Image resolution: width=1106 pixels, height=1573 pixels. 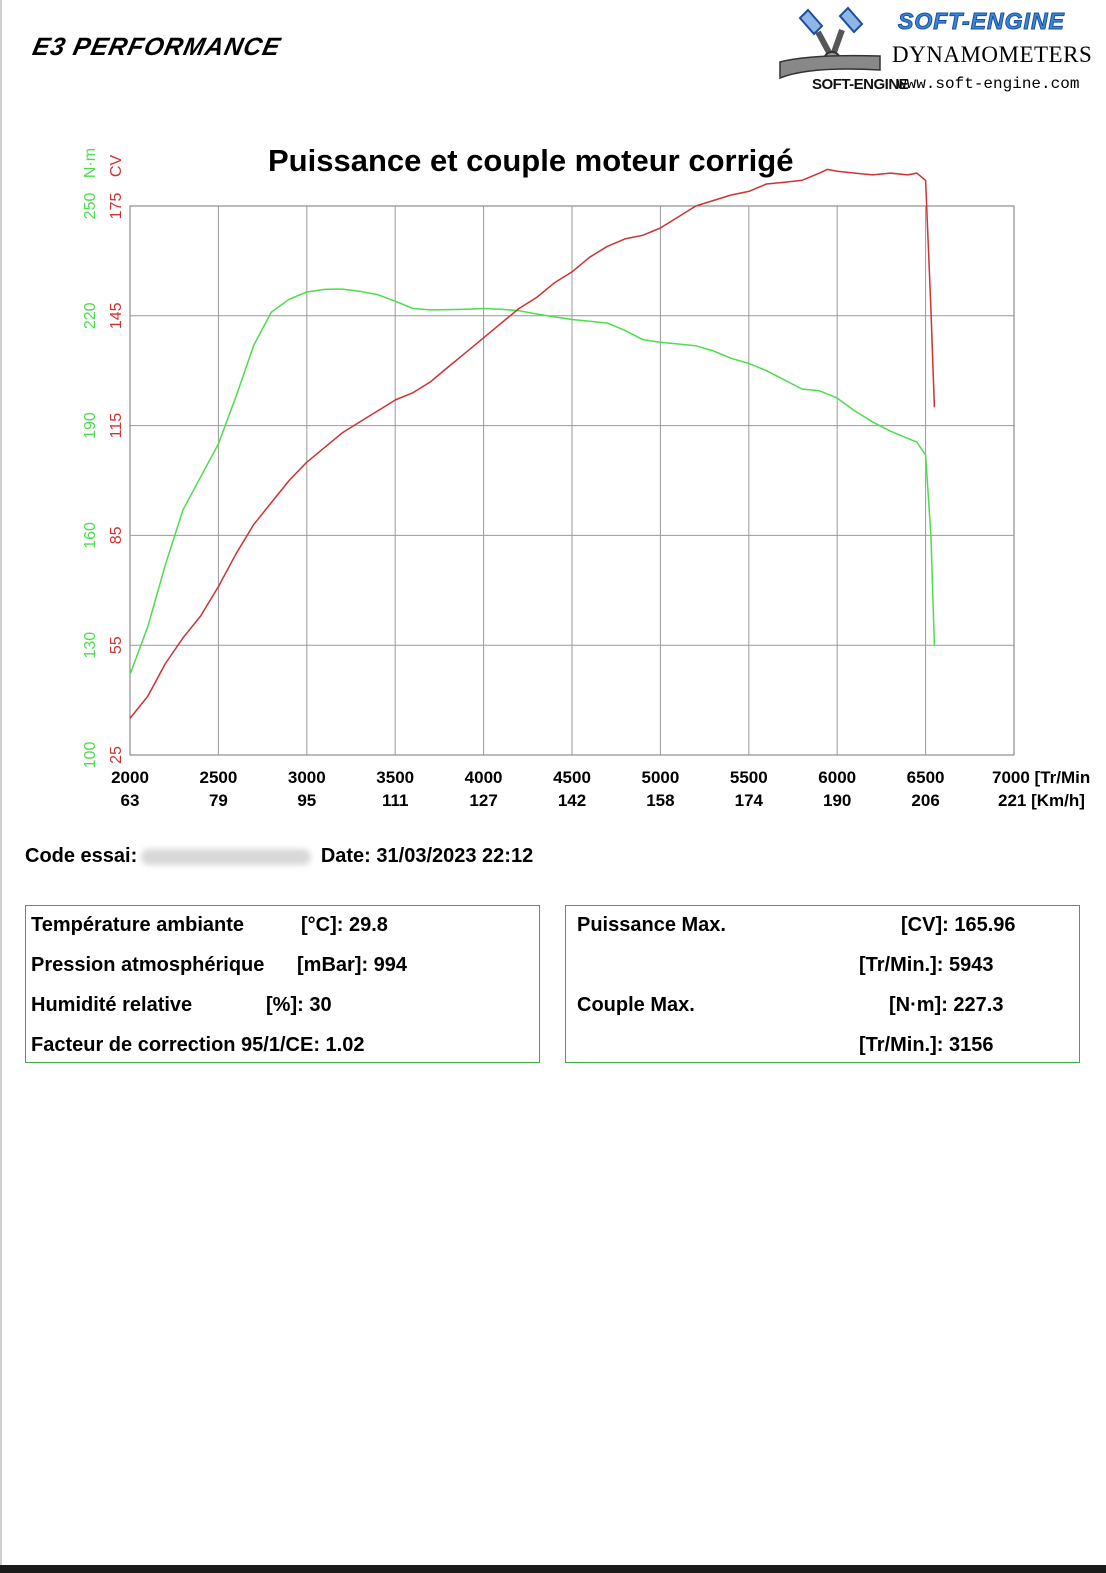 What do you see at coordinates (138, 925) in the screenshot?
I see `temp-label: Température ambiante` at bounding box center [138, 925].